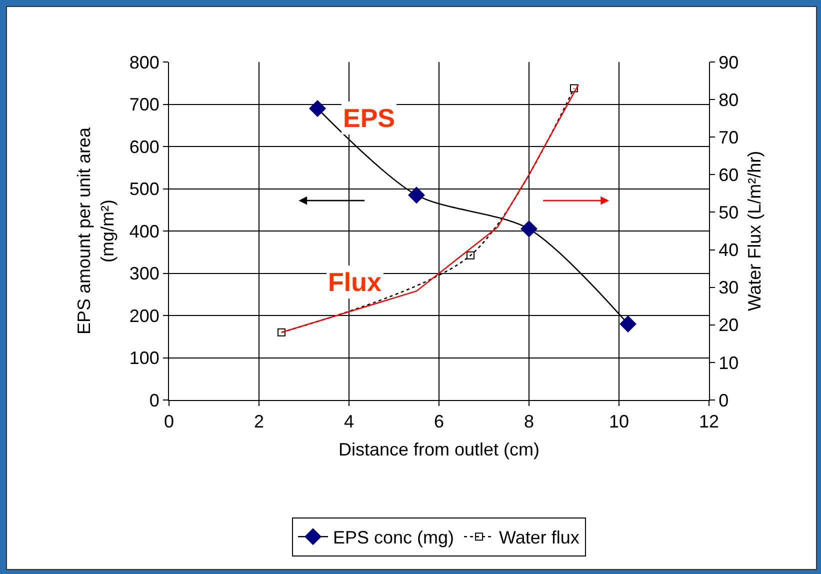  Describe the element at coordinates (723, 400) in the screenshot. I see `y2-tick-label: 0` at that location.